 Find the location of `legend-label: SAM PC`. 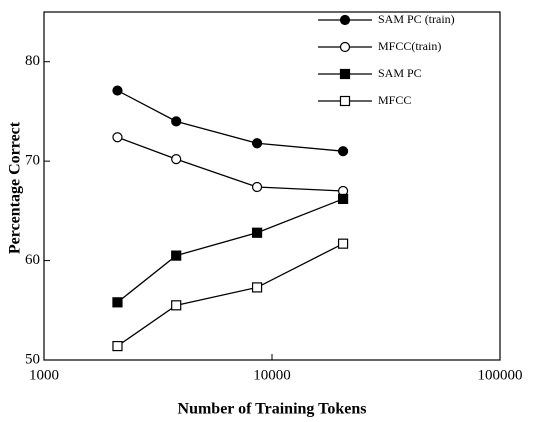

legend-label: SAM PC is located at coordinates (400, 73).